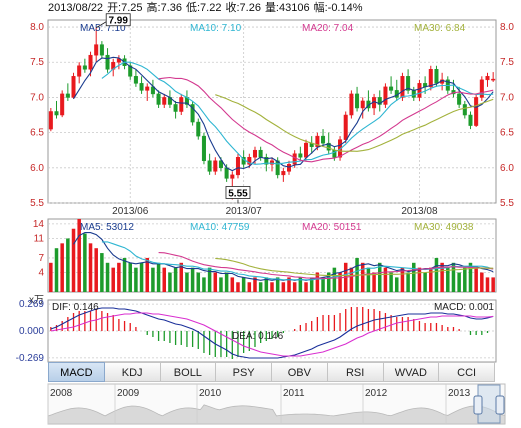 The width and height of the screenshot is (521, 428). Describe the element at coordinates (355, 372) in the screenshot. I see `tab-rsi: RSI` at that location.